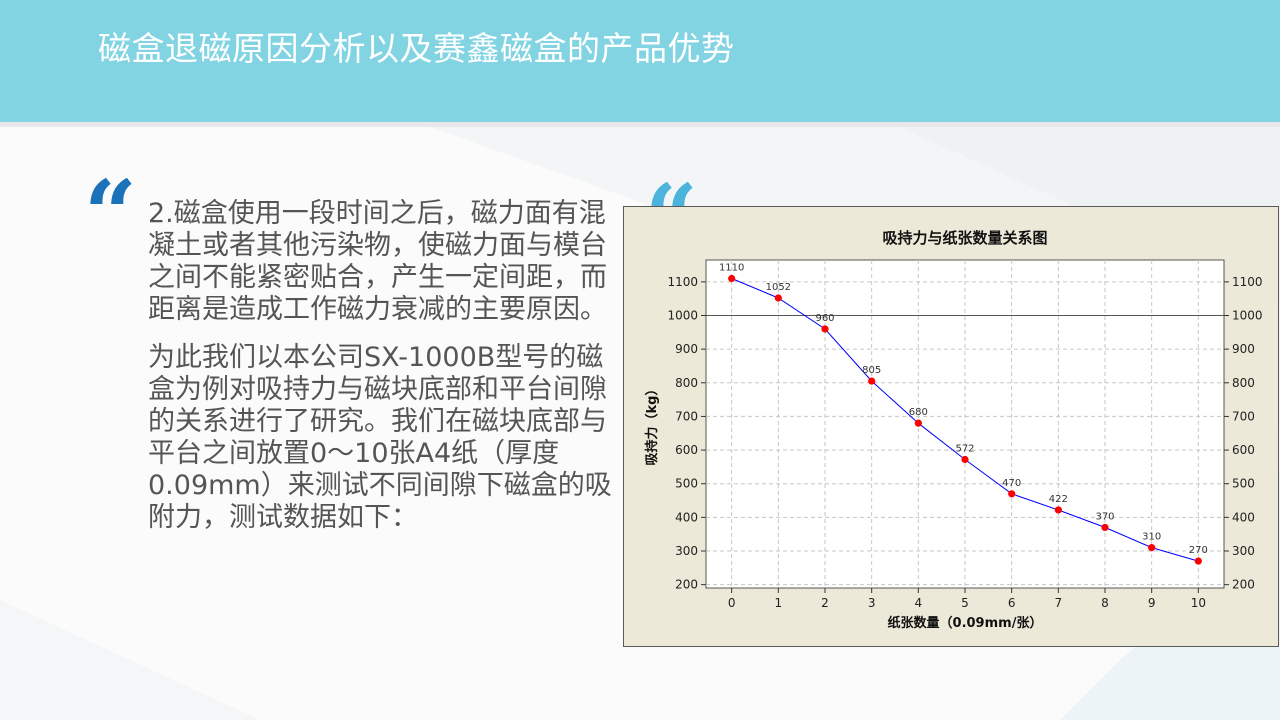  I want to click on y-tick-label-right: 200, so click(1243, 585).